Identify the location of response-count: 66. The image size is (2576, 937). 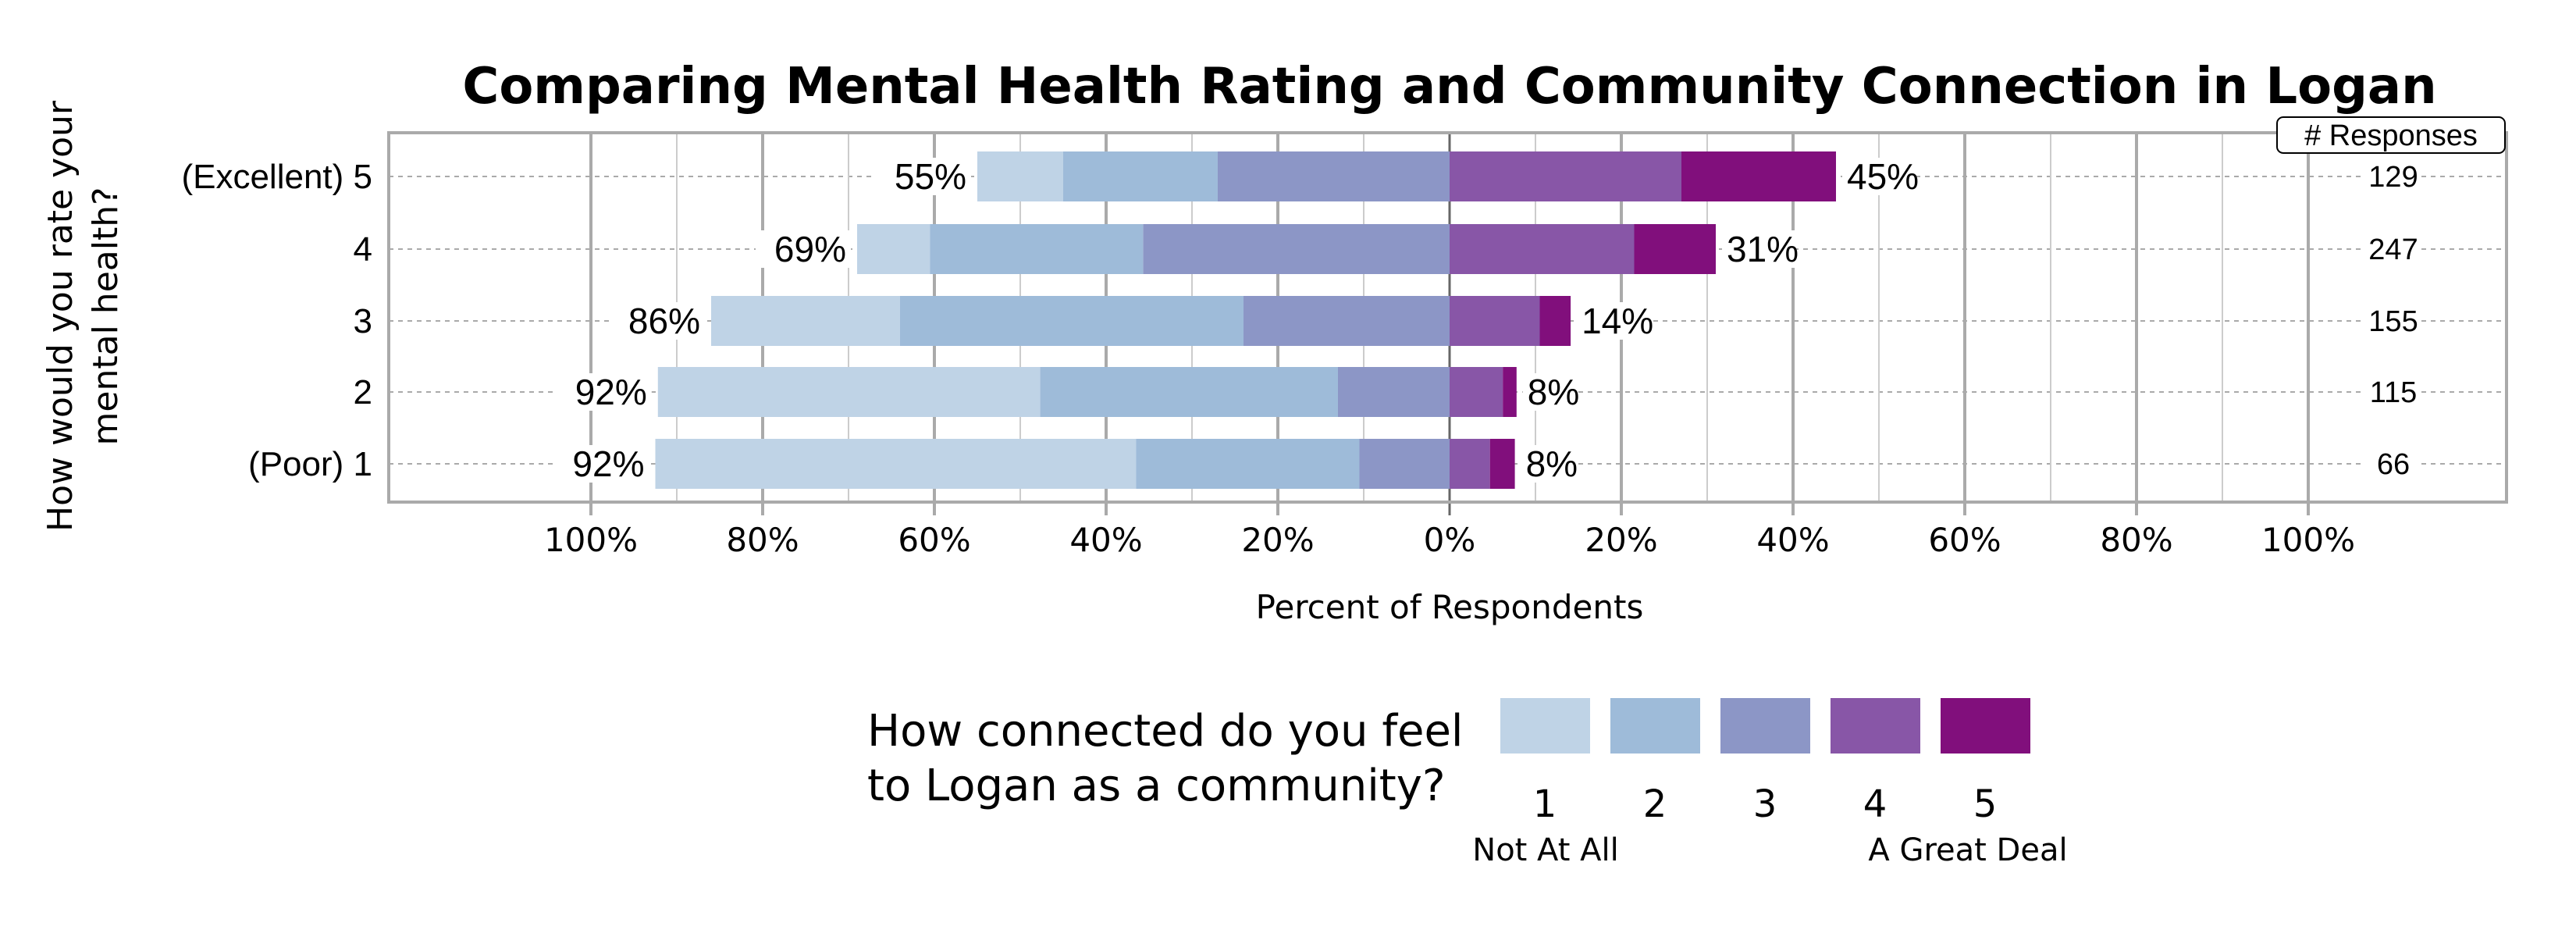
(2393, 464).